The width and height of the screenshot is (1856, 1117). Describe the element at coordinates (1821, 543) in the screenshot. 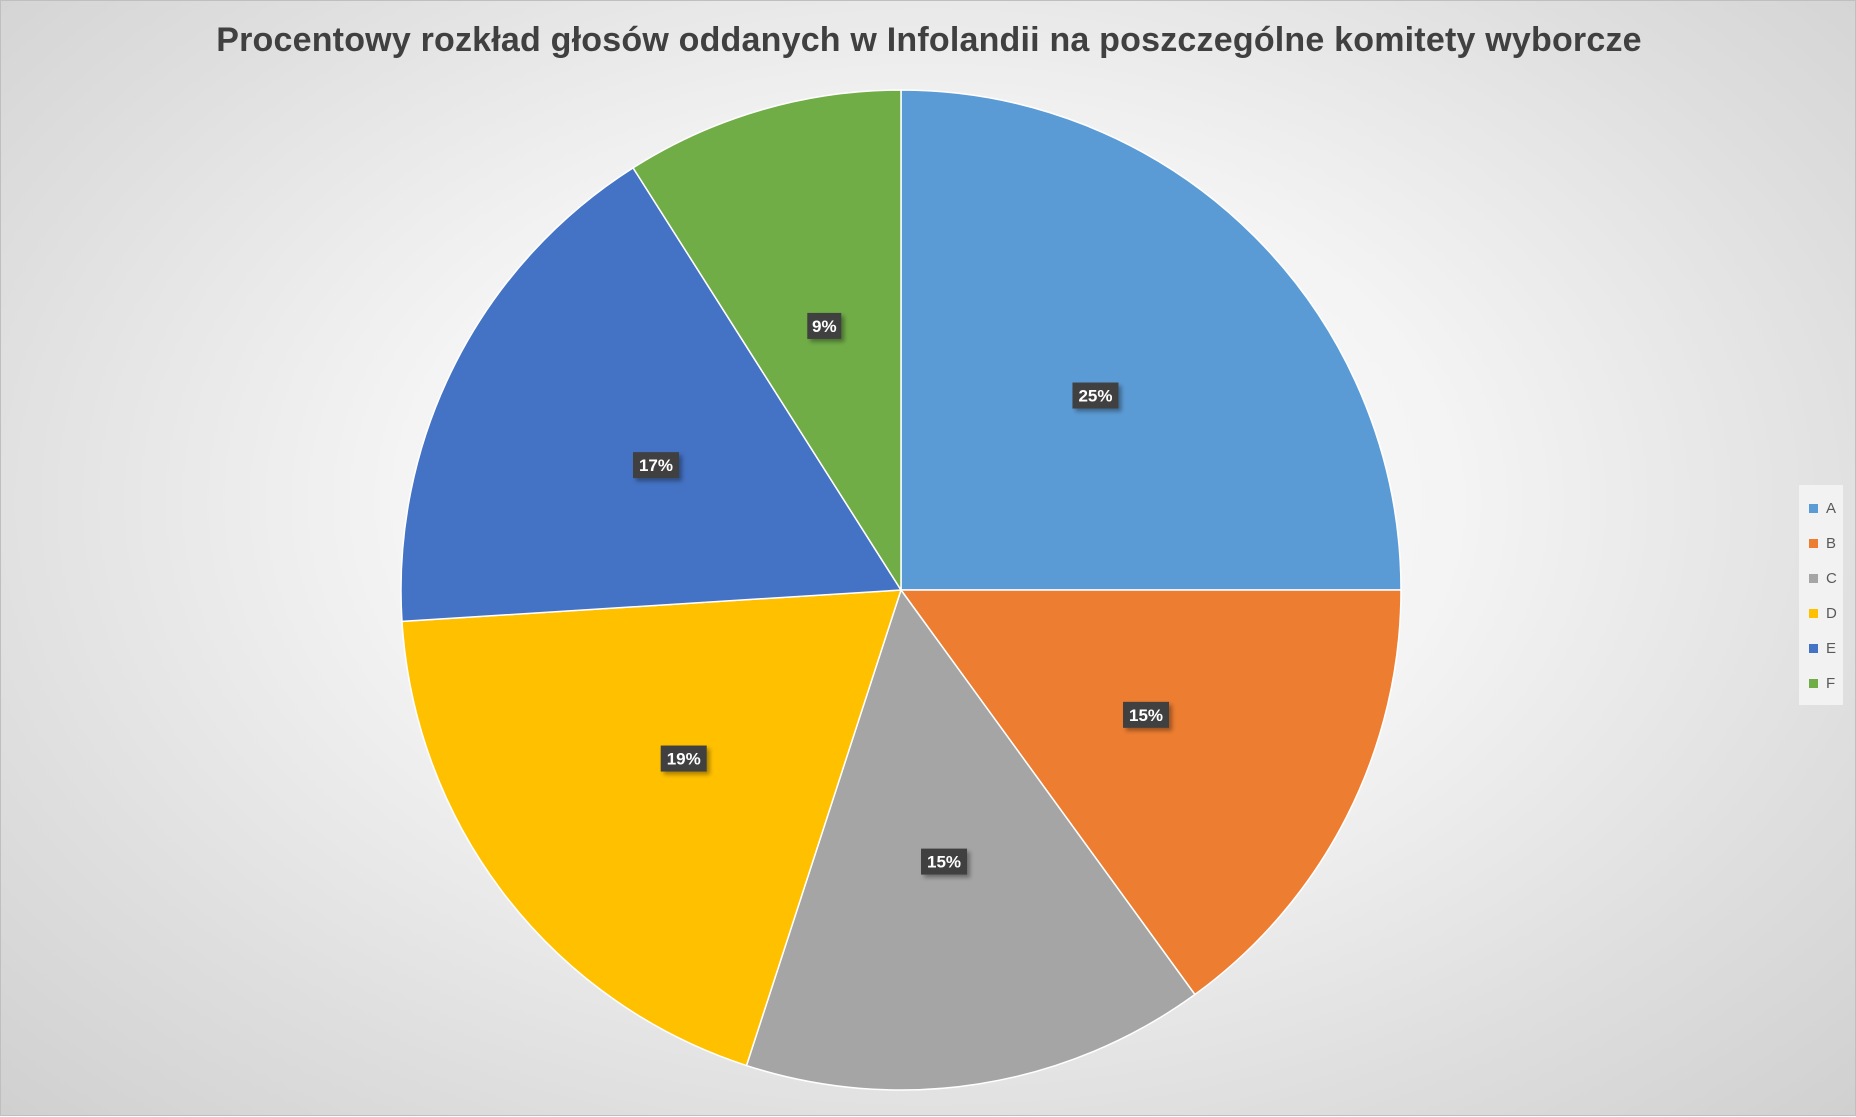

I see `legend-item-b: B` at that location.